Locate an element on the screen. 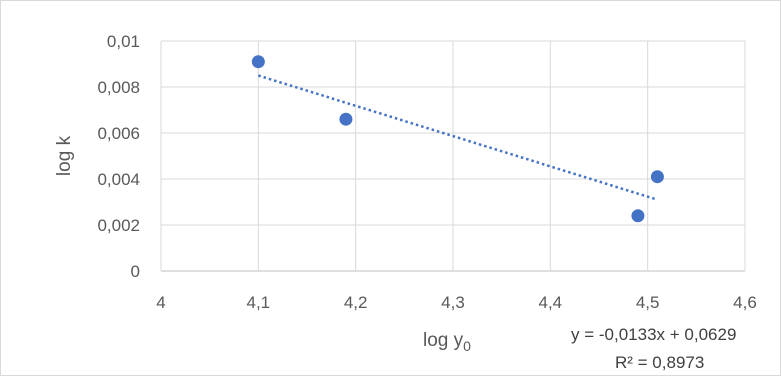  y-tick-label: 0,004 is located at coordinates (118, 179).